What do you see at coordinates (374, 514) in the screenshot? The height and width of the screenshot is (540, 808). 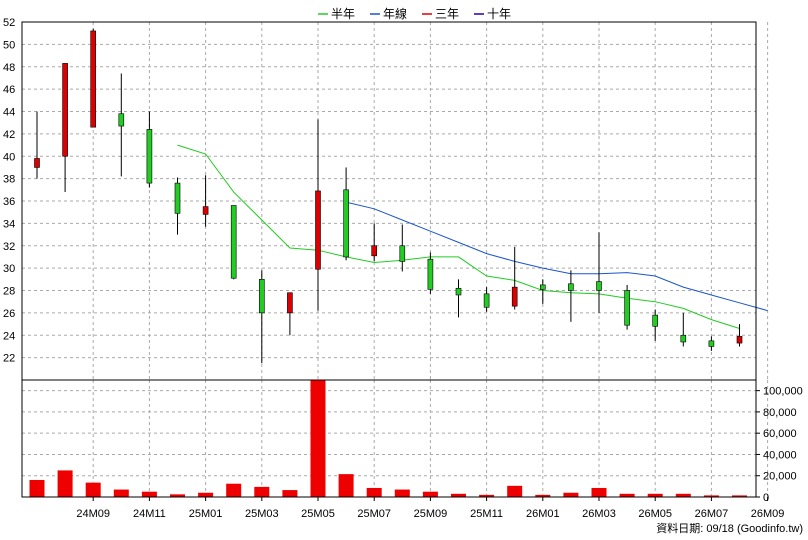 I see `time-tick-label: 25M07` at bounding box center [374, 514].